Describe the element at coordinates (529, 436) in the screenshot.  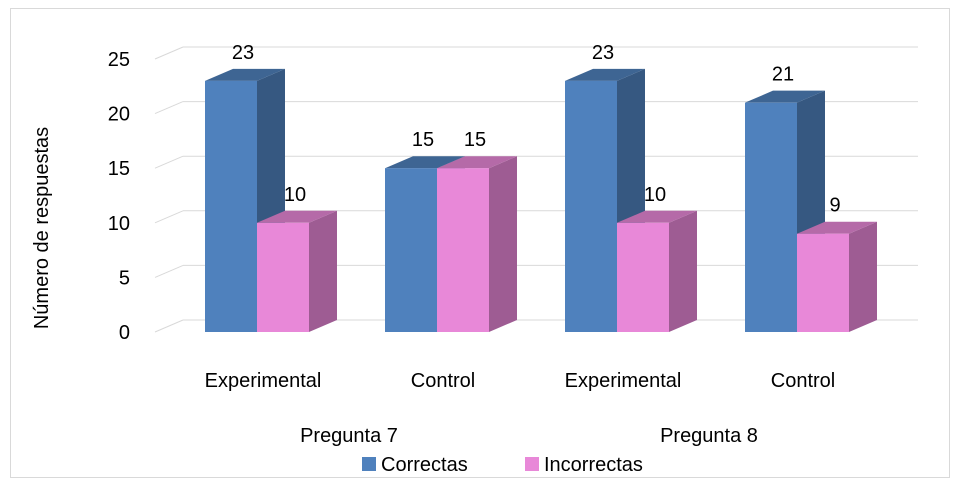
I see `group-labels: Pregunta 7 Pregunta 8` at that location.